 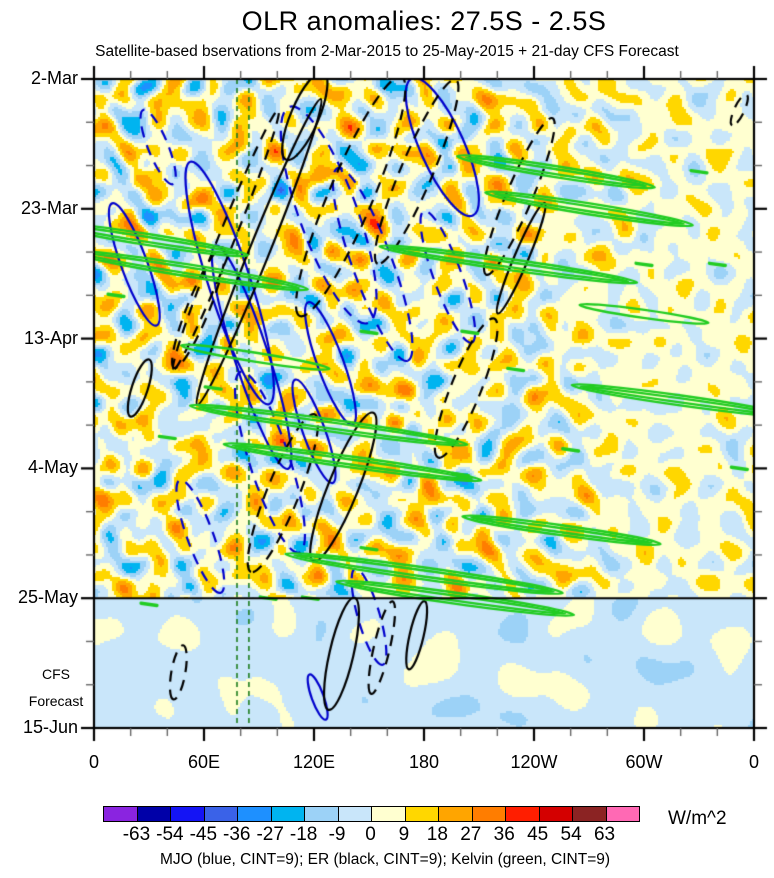 I want to click on colorbar-label--63: -63, so click(x=136, y=834).